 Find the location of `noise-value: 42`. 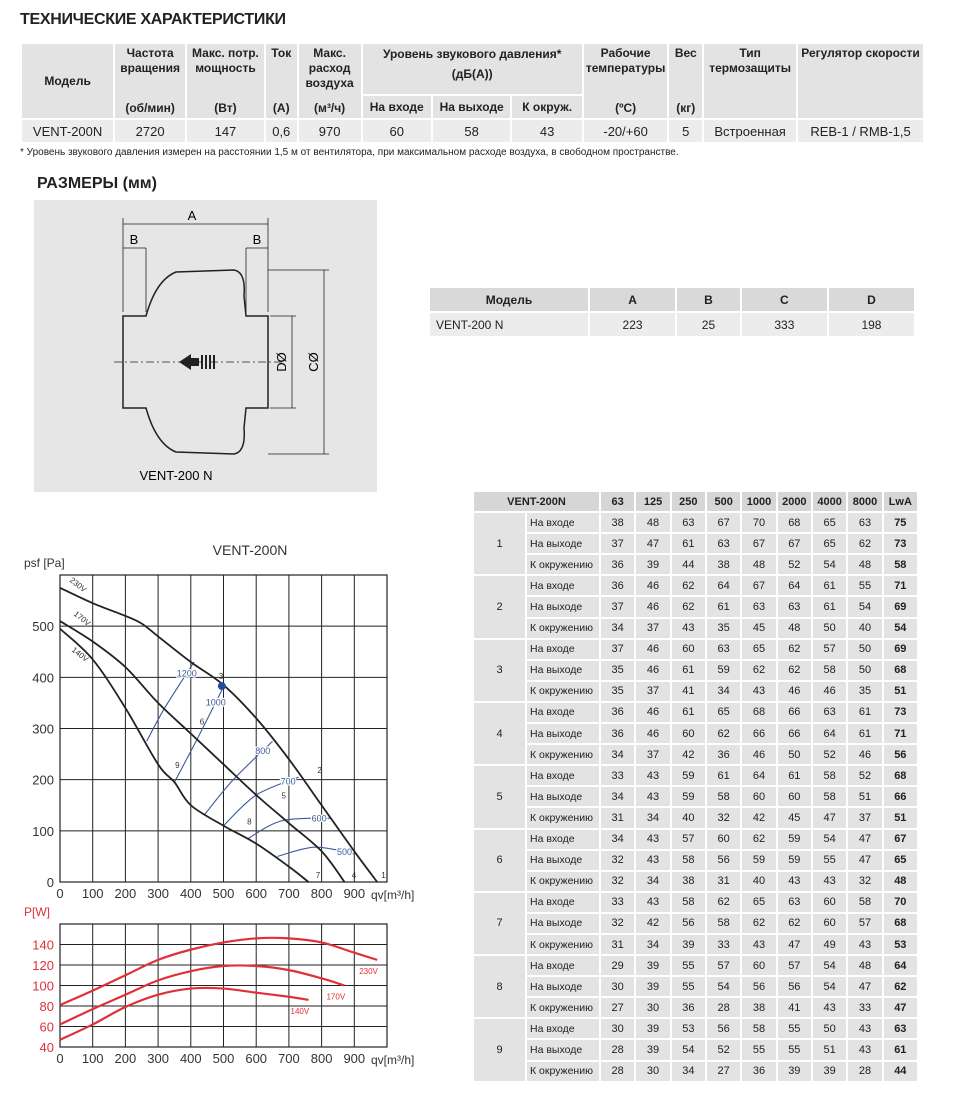

noise-value: 42 is located at coordinates (759, 818).